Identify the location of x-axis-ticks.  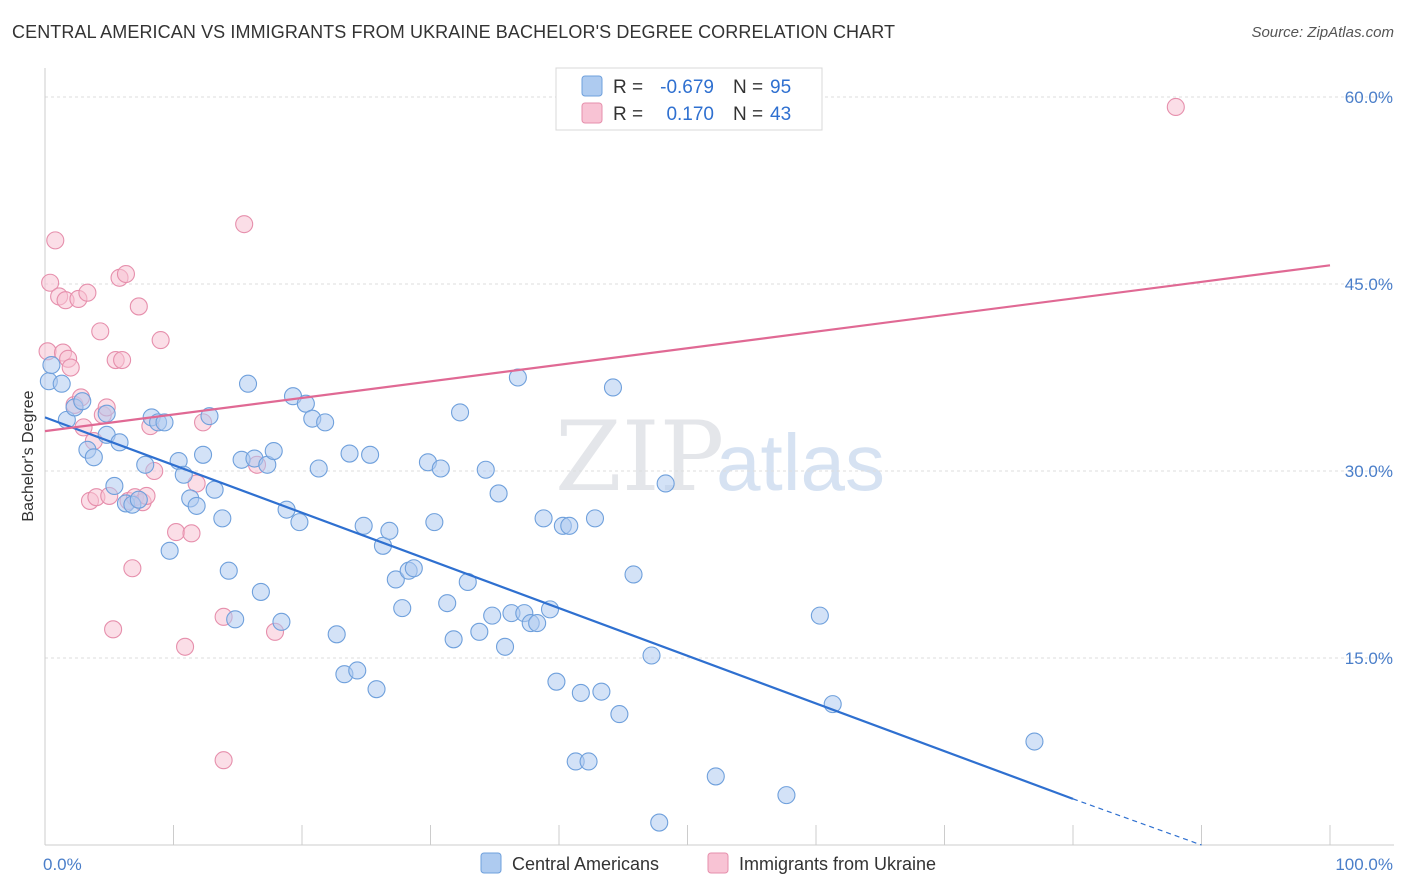
(752, 835).